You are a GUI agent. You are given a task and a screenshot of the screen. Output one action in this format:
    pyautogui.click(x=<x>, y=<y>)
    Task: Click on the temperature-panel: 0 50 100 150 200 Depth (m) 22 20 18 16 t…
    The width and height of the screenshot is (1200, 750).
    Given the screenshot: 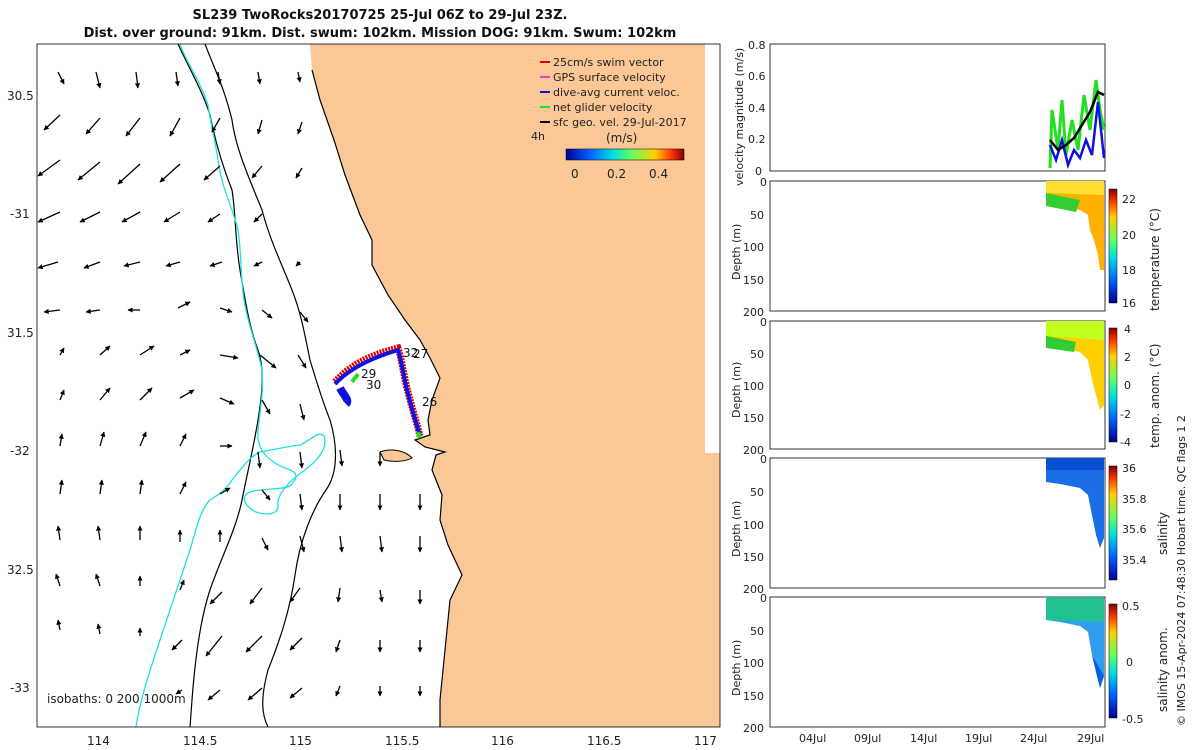 What is the action you would take?
    pyautogui.click(x=946, y=247)
    